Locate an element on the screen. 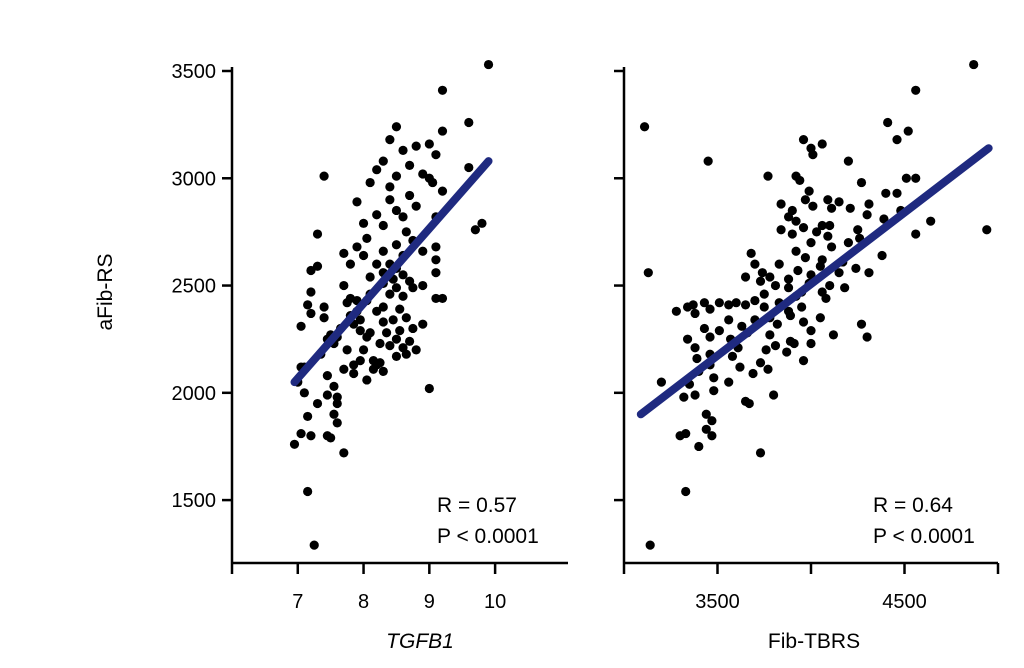 This screenshot has height=668, width=1024. x-tick-label: 9 is located at coordinates (429, 602).